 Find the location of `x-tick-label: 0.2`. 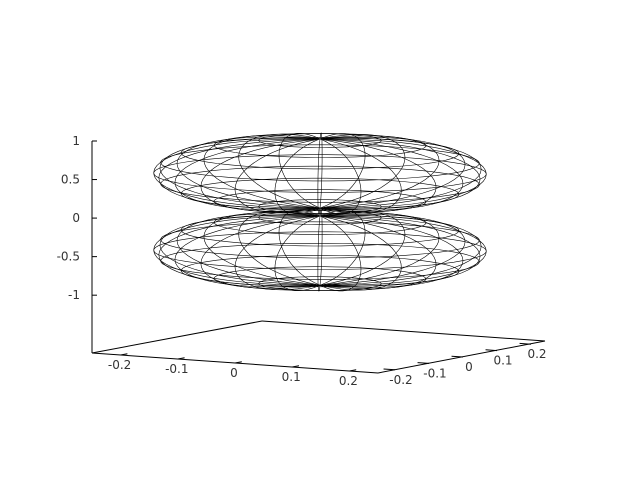

x-tick-label: 0.2 is located at coordinates (348, 381).